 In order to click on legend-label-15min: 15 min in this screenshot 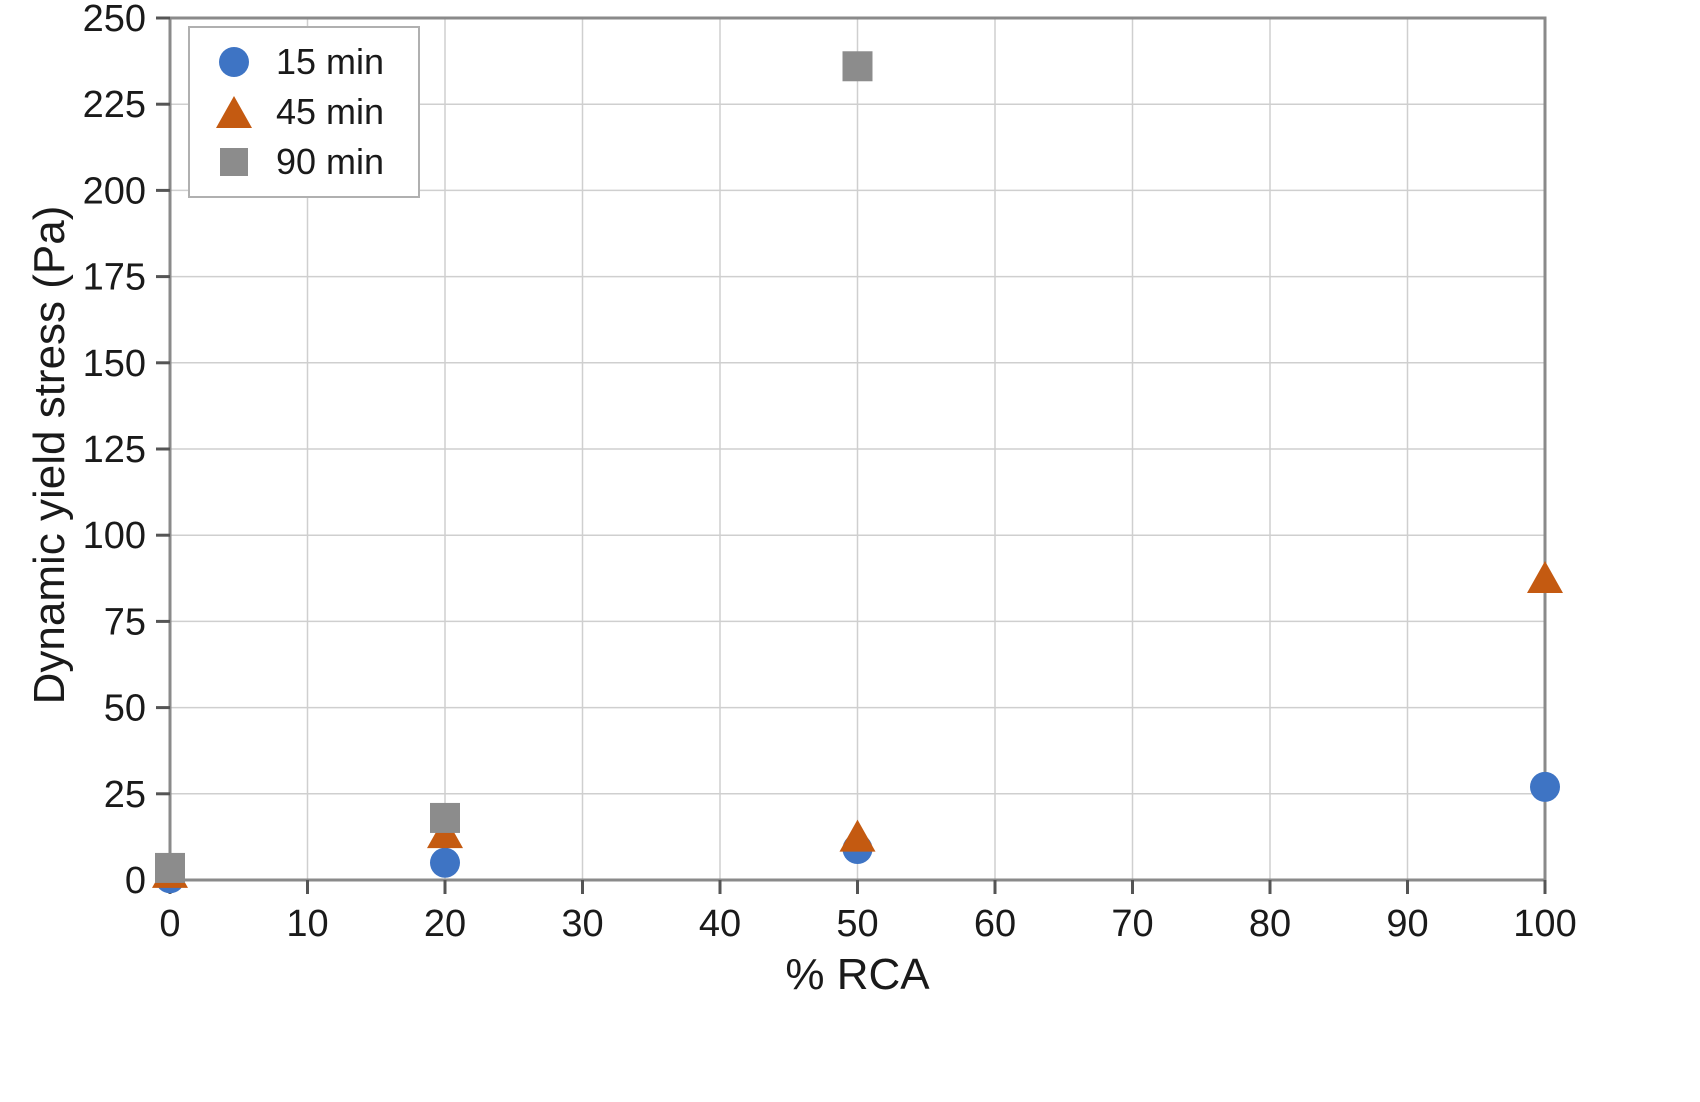, I will do `click(330, 61)`.